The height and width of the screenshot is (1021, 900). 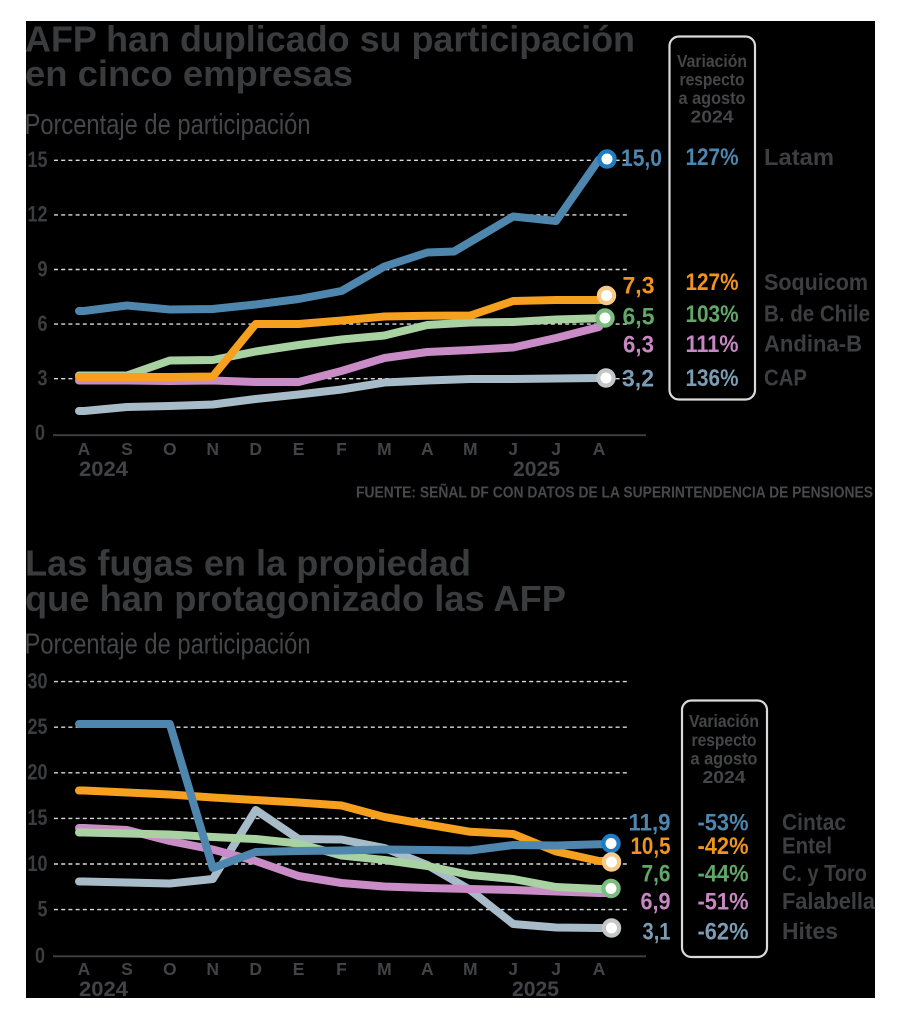 I want to click on svg-text: 111%, so click(x=712, y=344).